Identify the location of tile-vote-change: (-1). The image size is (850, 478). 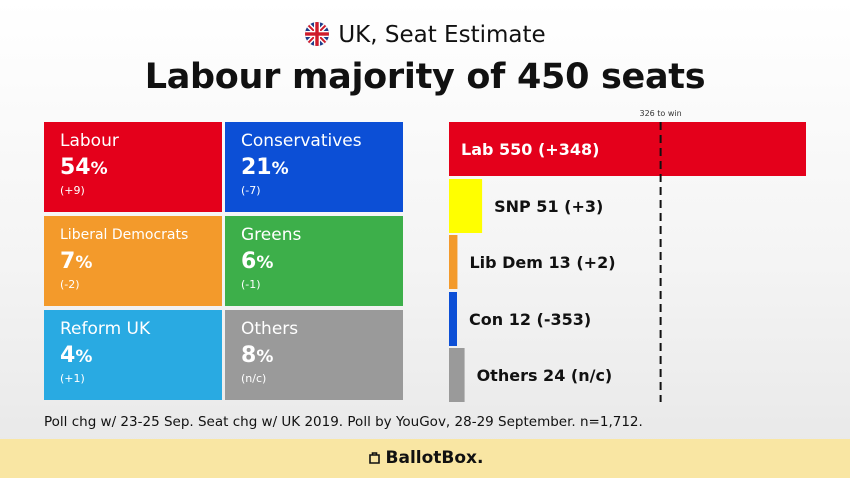
(251, 284).